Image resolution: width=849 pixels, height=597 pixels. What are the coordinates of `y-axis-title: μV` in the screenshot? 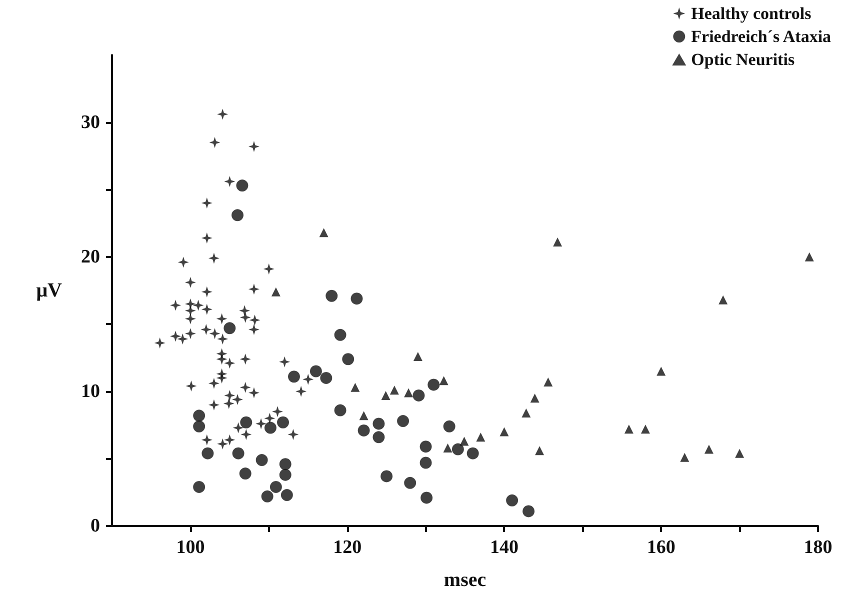 It's located at (49, 291).